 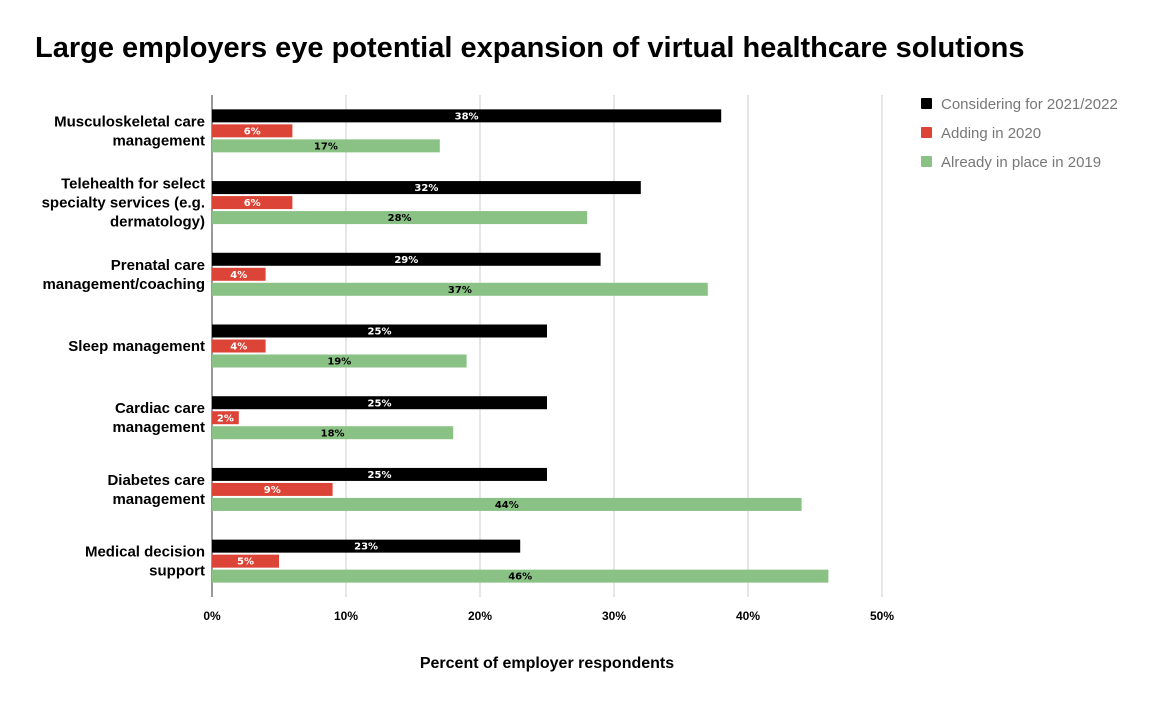 I want to click on data-label: 5%, so click(x=245, y=562).